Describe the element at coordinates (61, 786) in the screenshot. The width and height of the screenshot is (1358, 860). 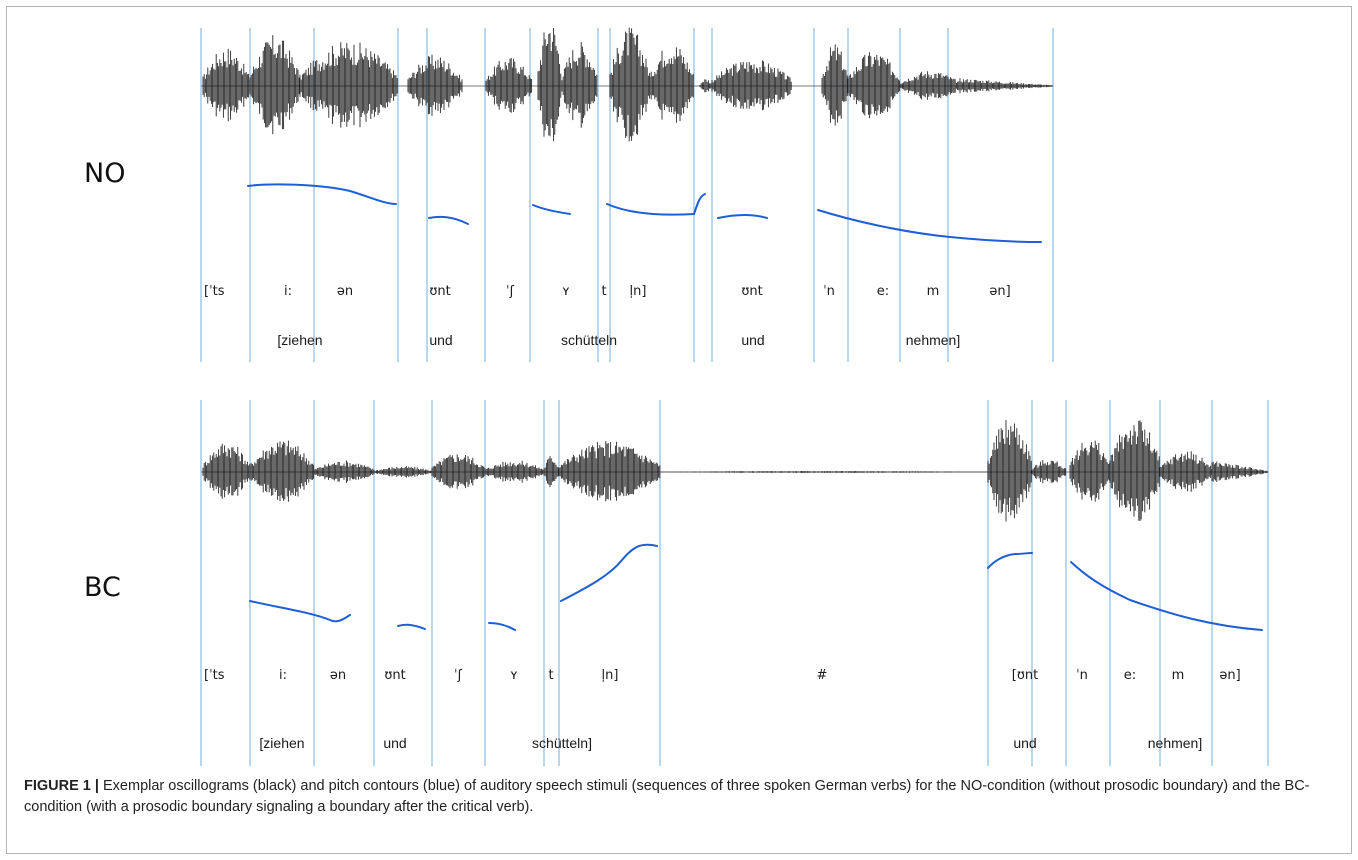
I see `caption-lead: FIGURE 1 |` at that location.